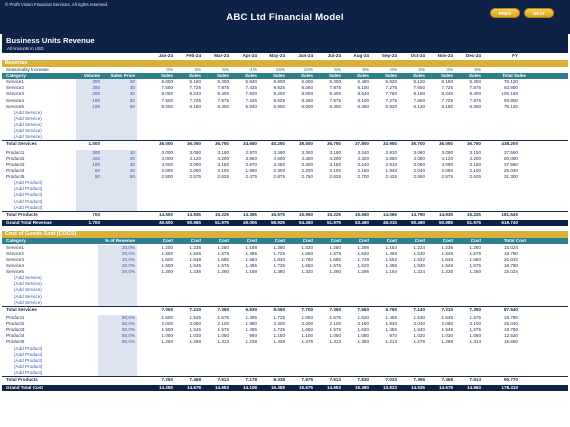  Describe the element at coordinates (195, 158) in the screenshot. I see `value-cell: 4.120` at that location.